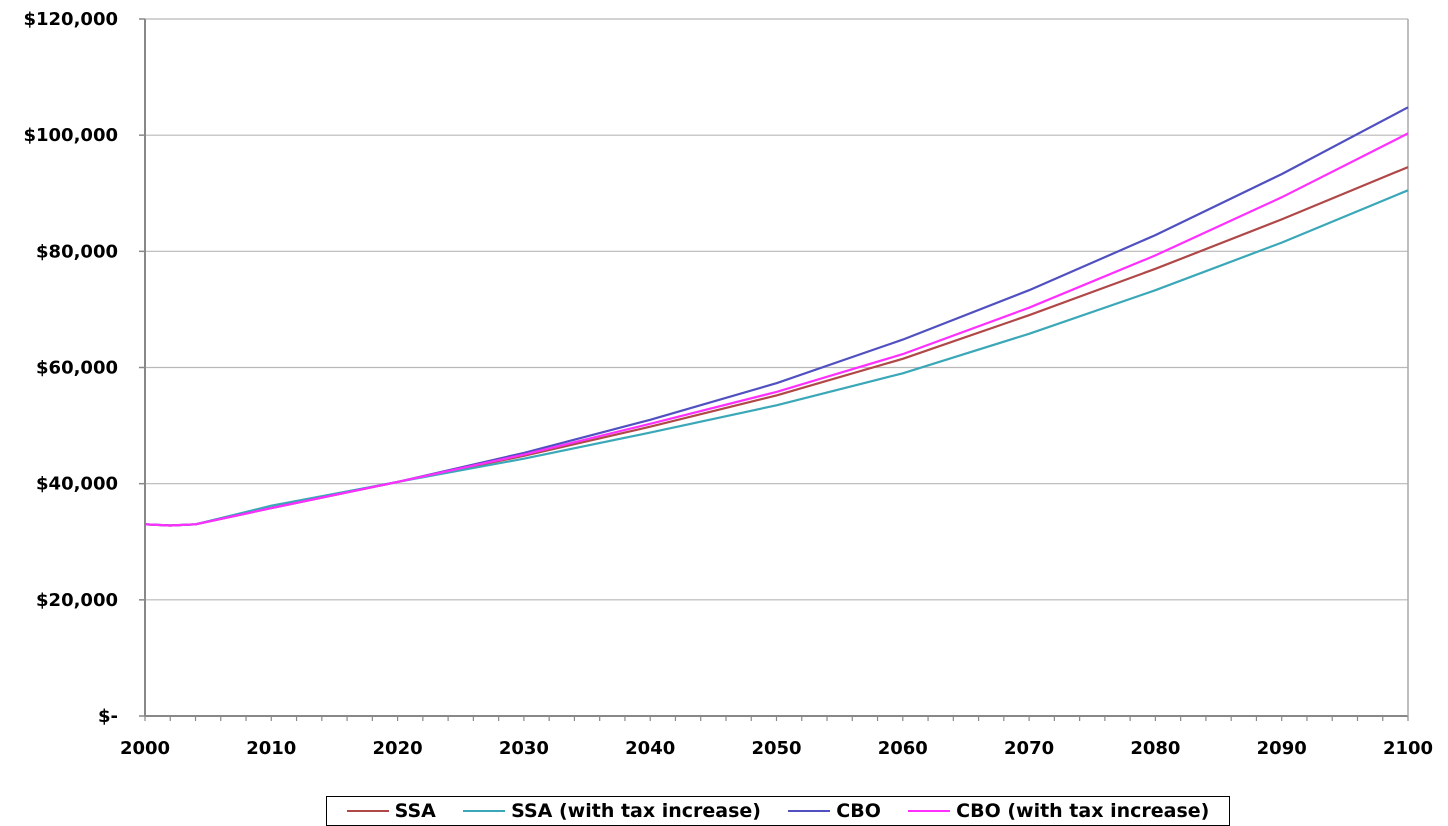 The image size is (1448, 826). I want to click on legend-item-ssa-tax: SSA (with tax increase), so click(612, 811).